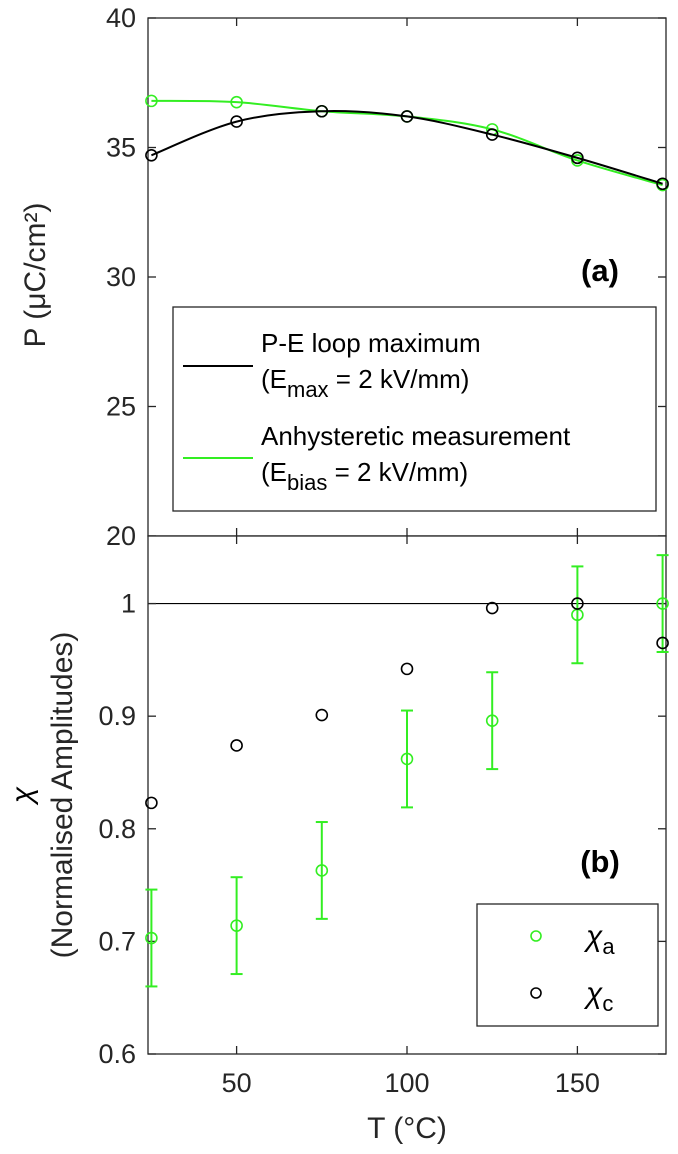 The width and height of the screenshot is (678, 1154). What do you see at coordinates (117, 716) in the screenshot?
I see `panel-b-ytick-label: 0.9` at bounding box center [117, 716].